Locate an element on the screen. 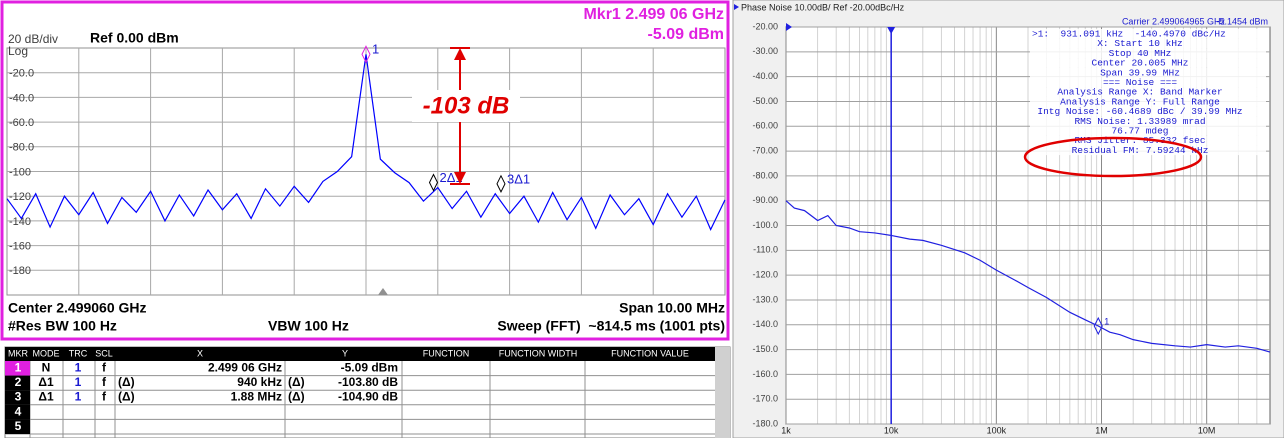  y-tick-label: -70.00 is located at coordinates (765, 150).